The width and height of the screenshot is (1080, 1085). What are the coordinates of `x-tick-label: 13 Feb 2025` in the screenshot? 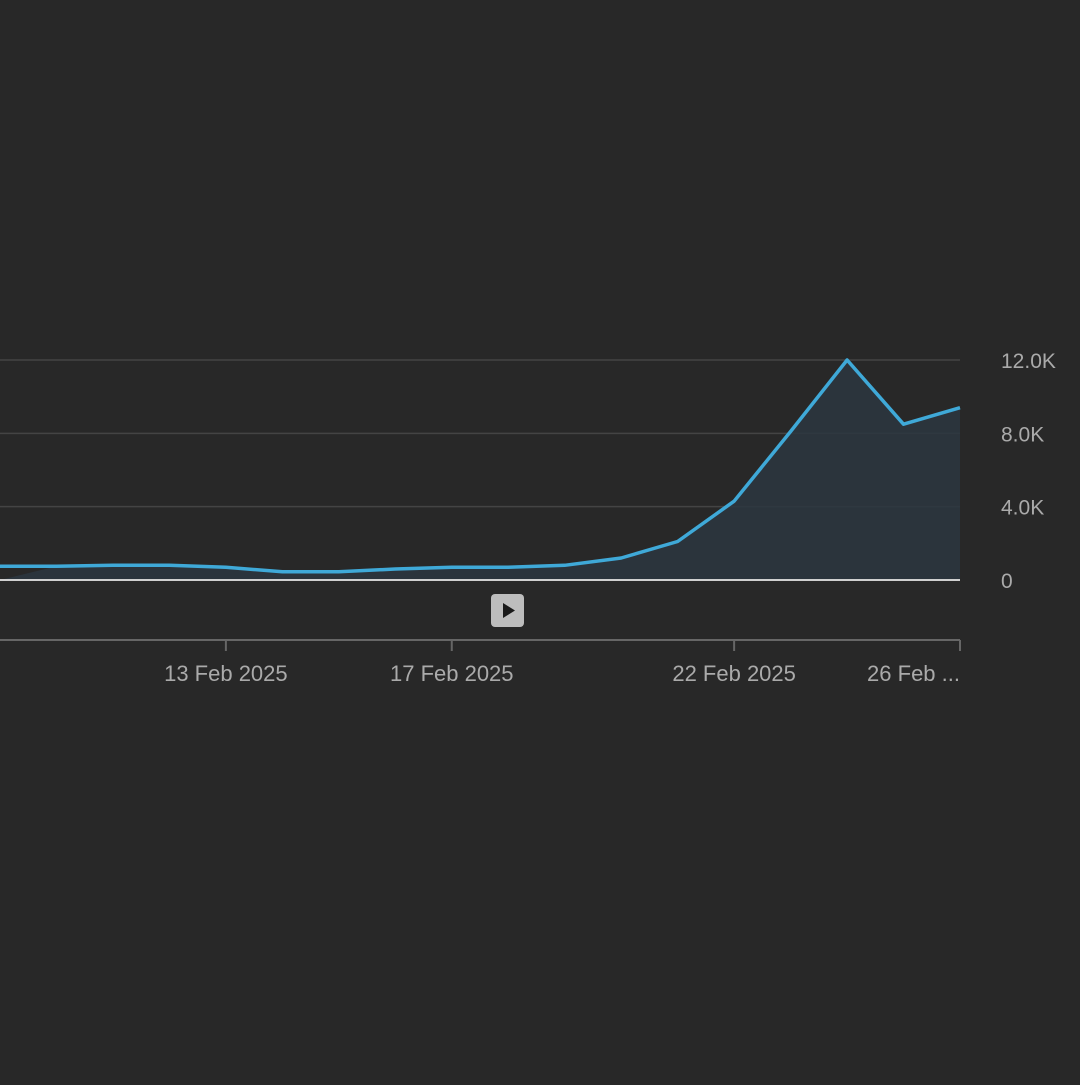 It's located at (226, 673).